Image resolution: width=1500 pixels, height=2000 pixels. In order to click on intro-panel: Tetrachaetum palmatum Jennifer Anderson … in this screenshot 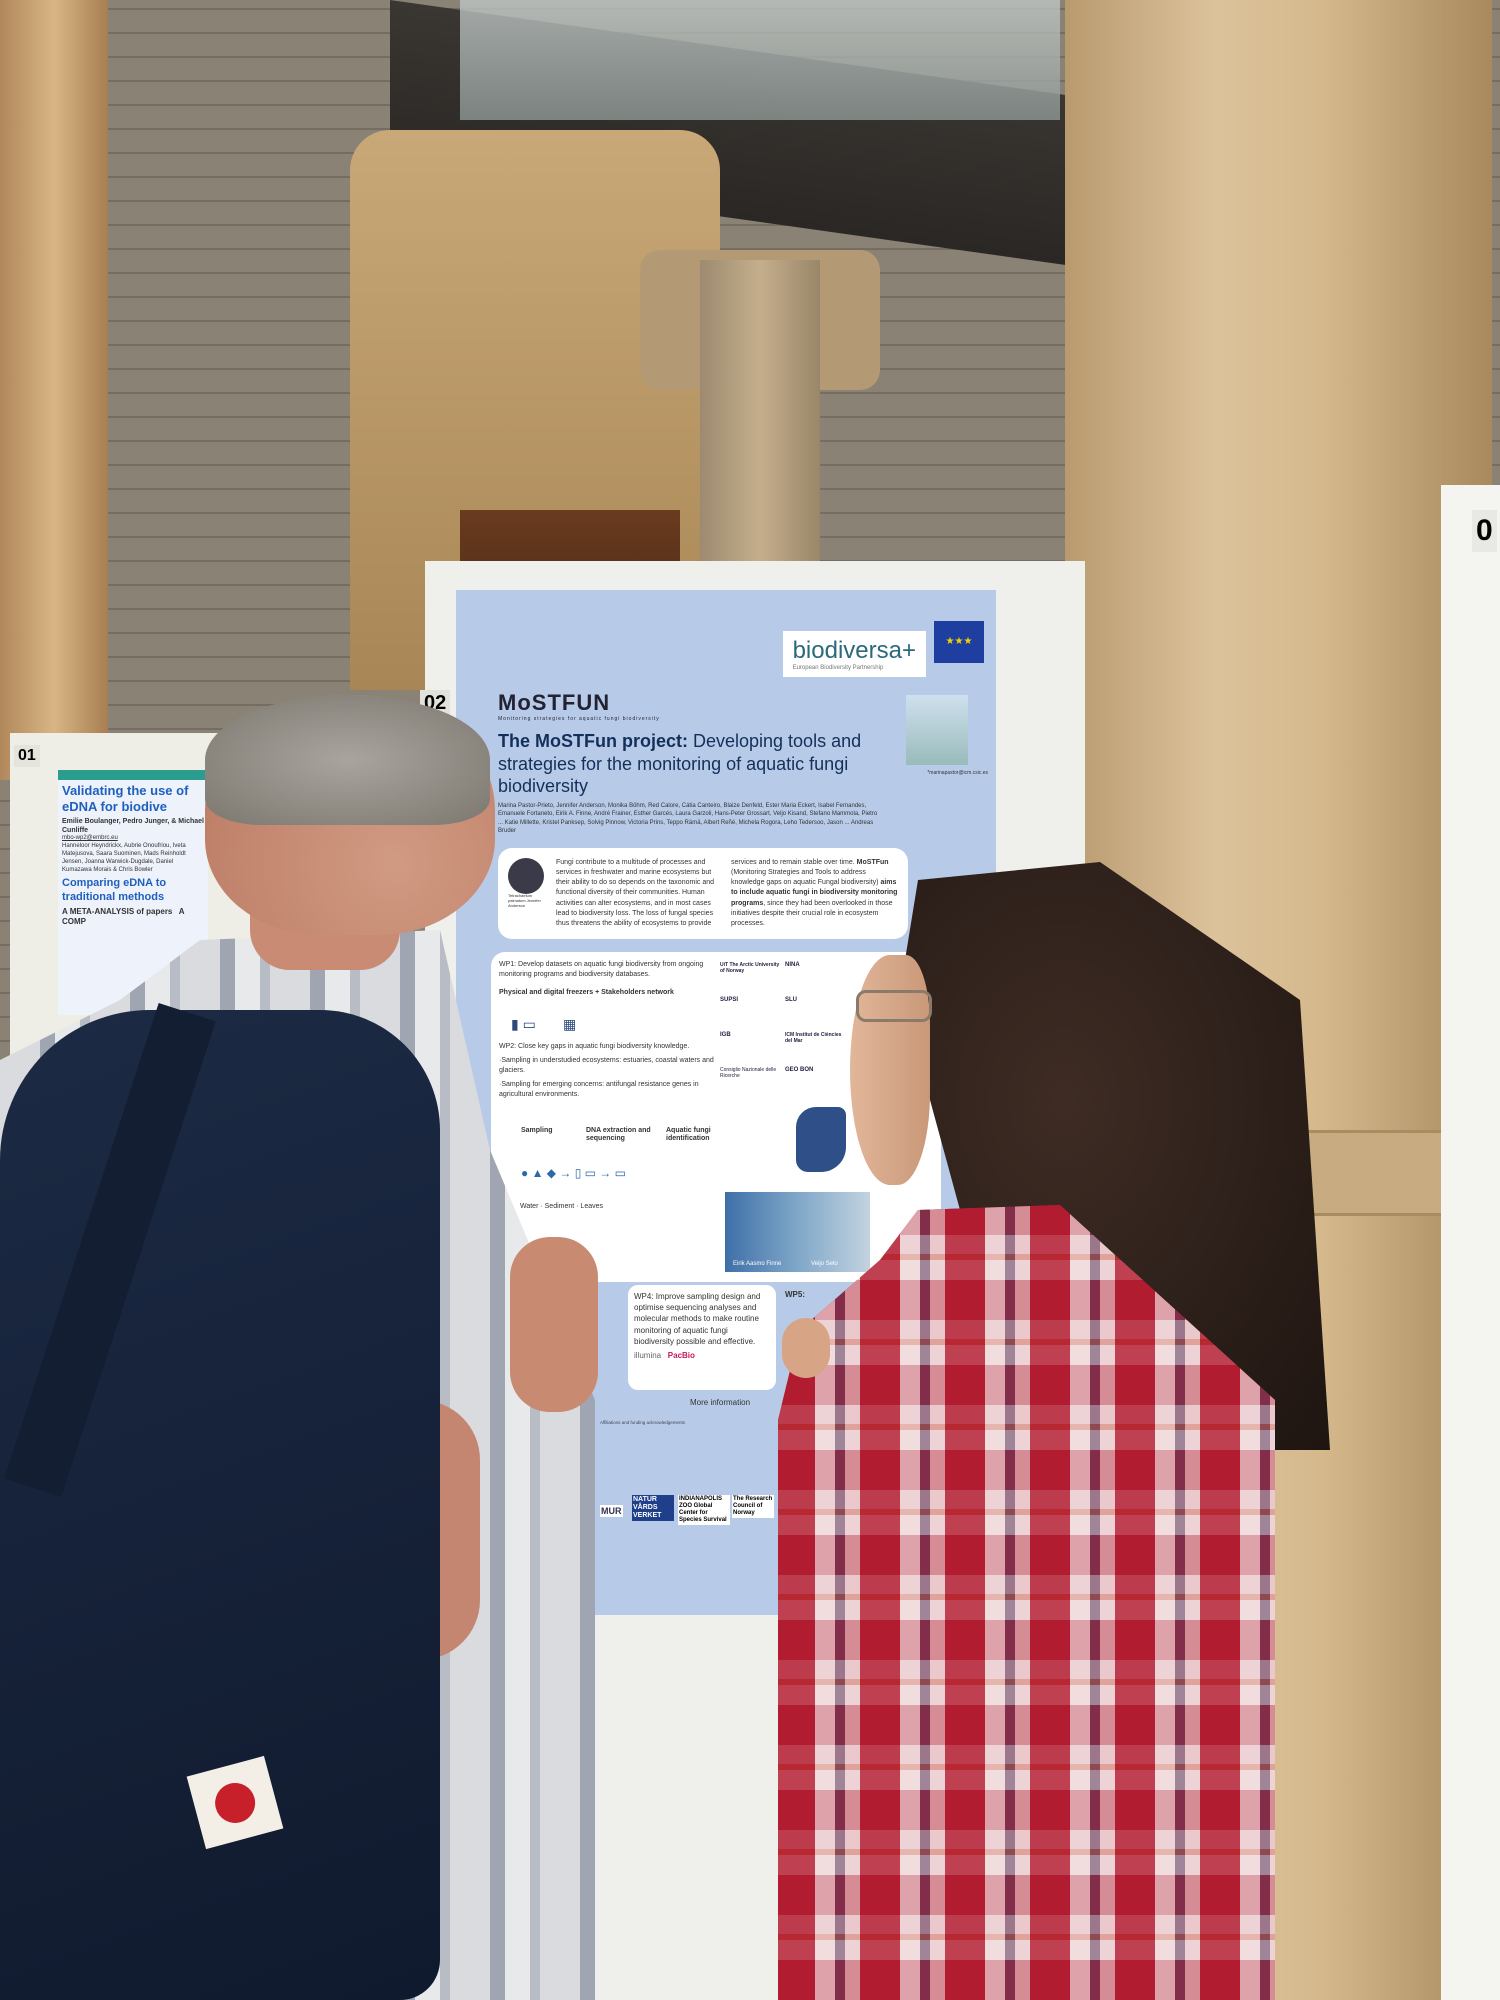, I will do `click(703, 893)`.